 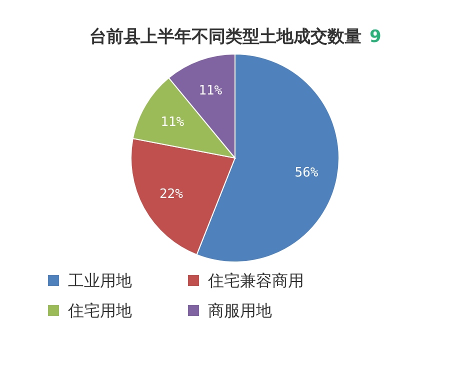 I want to click on legend-label: 商服用地, so click(x=240, y=310).